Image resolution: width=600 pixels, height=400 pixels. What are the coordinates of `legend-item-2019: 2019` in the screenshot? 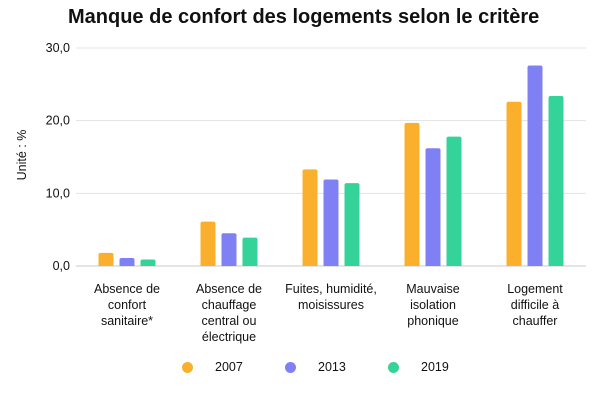 It's located at (418, 367).